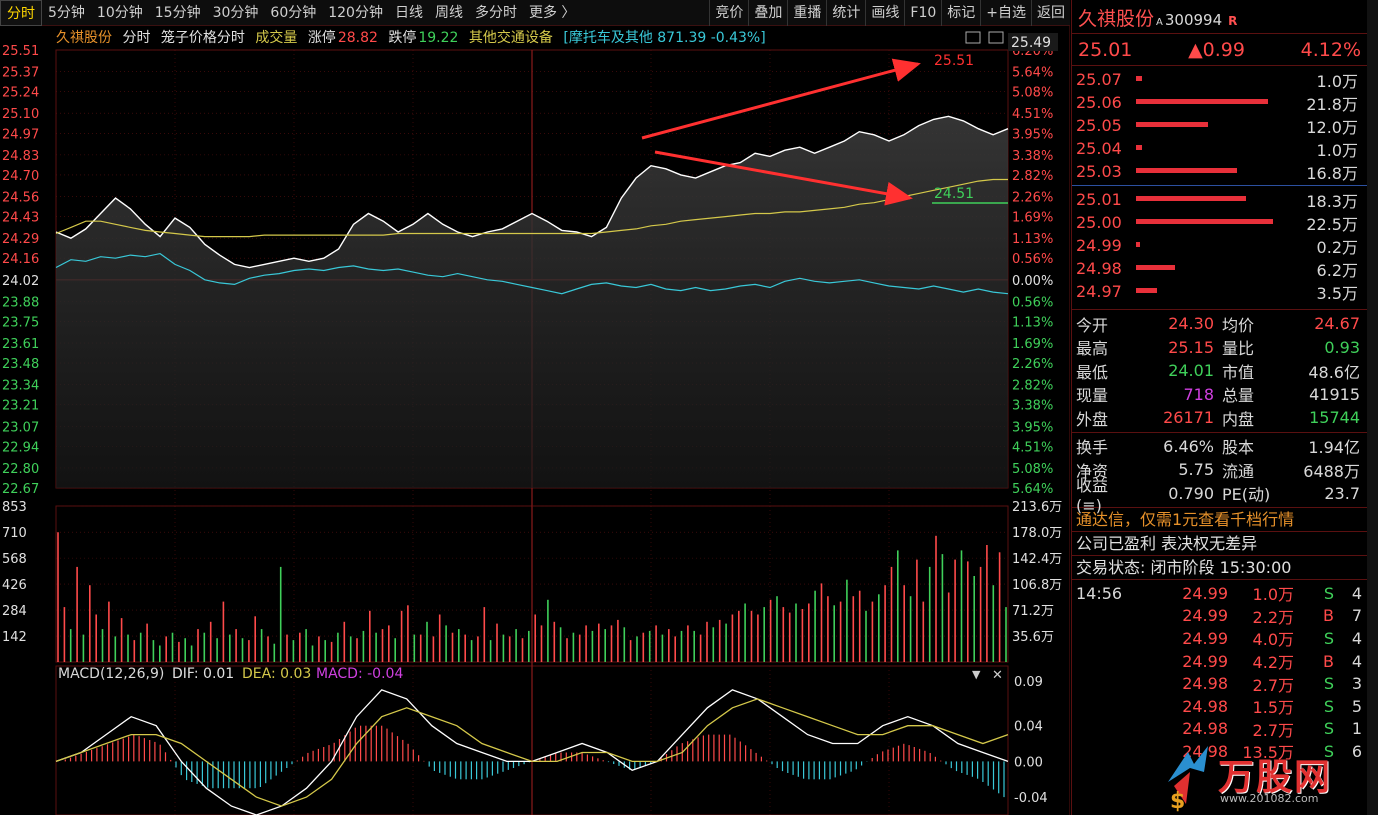 The image size is (1378, 815). What do you see at coordinates (1219, 245) in the screenshot?
I see `bid-row: 24.99 0.2万` at bounding box center [1219, 245].